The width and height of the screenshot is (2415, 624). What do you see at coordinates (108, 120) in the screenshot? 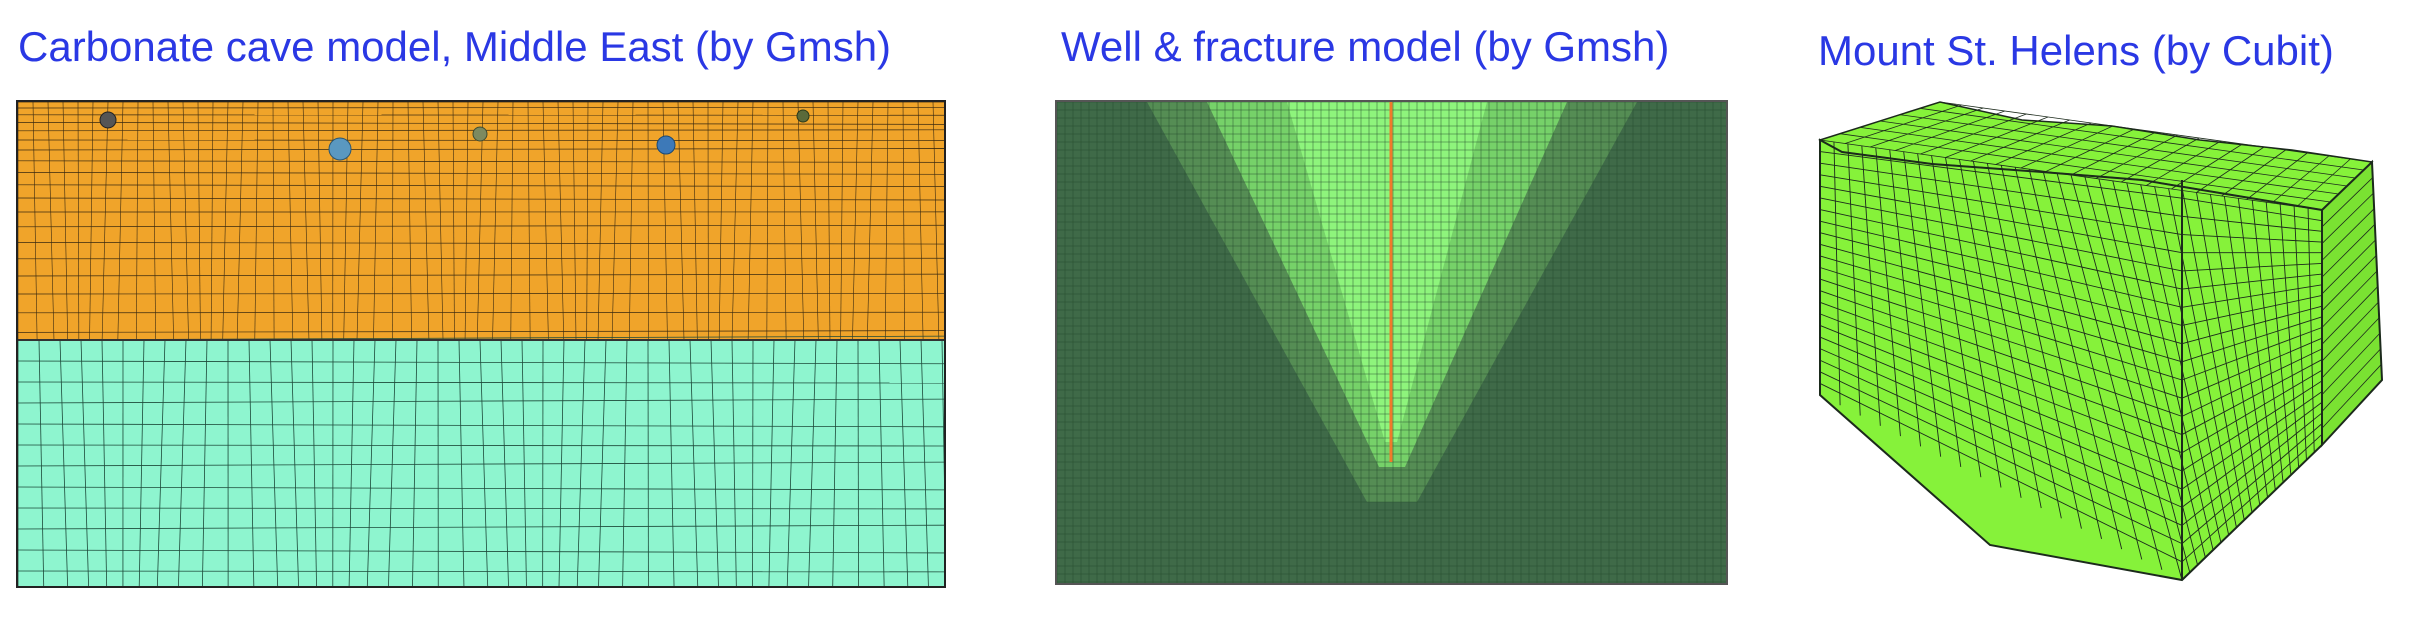
I see `cave-void-marker` at bounding box center [108, 120].